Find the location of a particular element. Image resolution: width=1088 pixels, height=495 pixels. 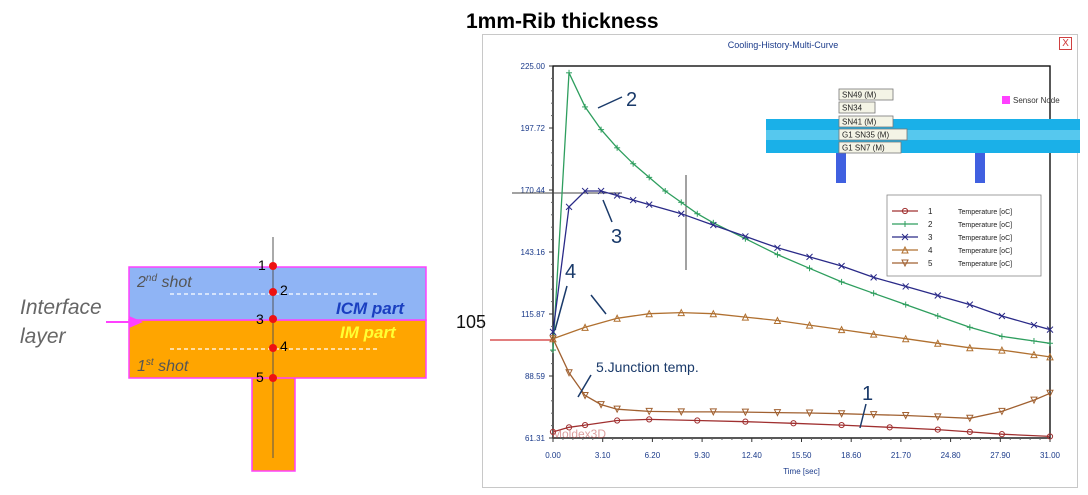

sensor-node-swatch is located at coordinates (1006, 100).